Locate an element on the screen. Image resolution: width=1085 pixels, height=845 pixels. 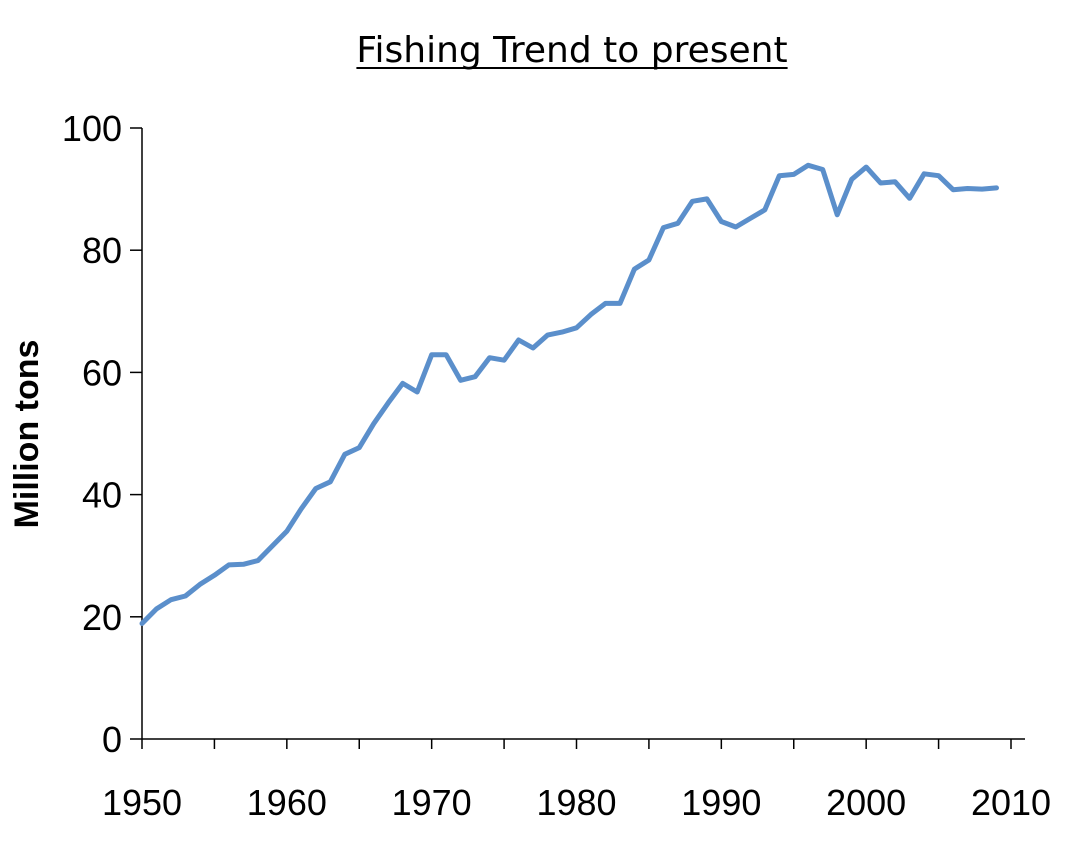
x-tick-label: 1980 is located at coordinates (576, 802).